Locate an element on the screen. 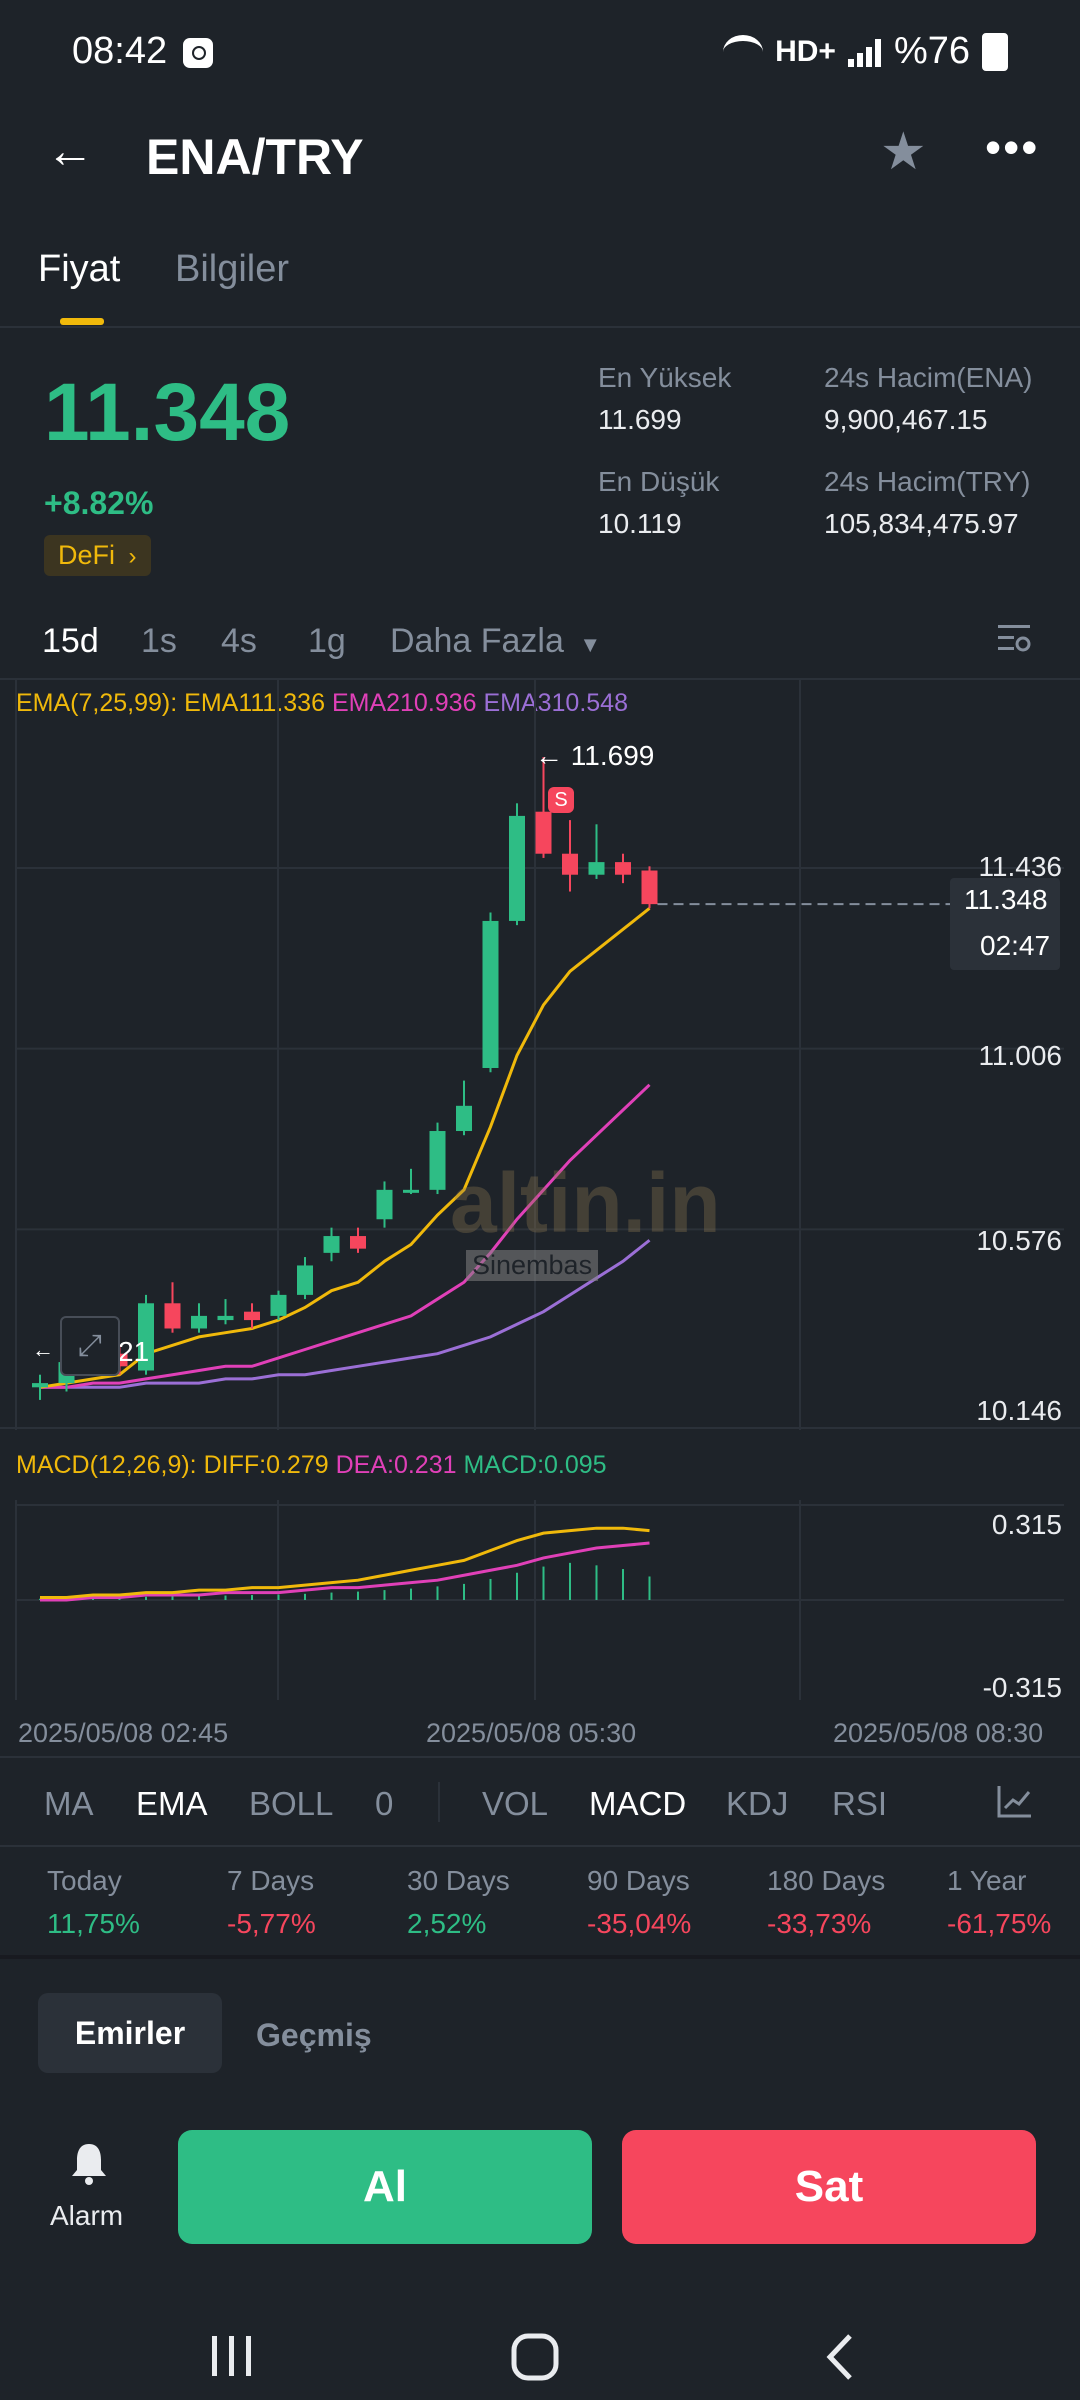 The image size is (1080, 2400). interval-1s: 1s is located at coordinates (159, 641).